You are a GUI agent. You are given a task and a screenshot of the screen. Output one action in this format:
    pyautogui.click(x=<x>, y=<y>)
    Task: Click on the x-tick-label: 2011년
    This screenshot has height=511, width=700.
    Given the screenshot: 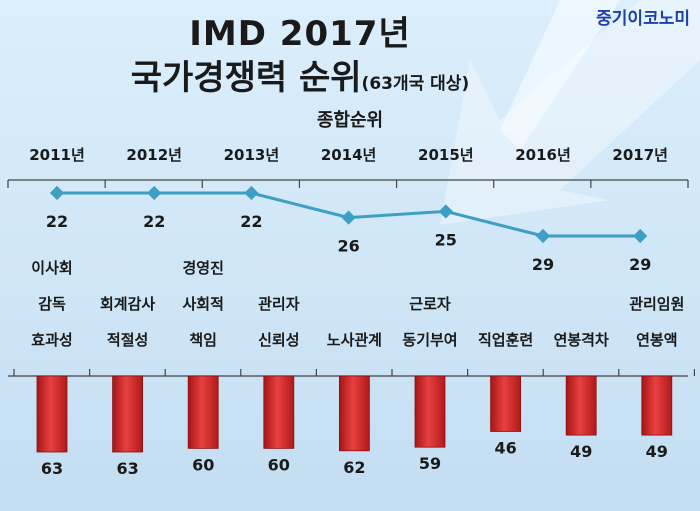 What is the action you would take?
    pyautogui.click(x=57, y=155)
    